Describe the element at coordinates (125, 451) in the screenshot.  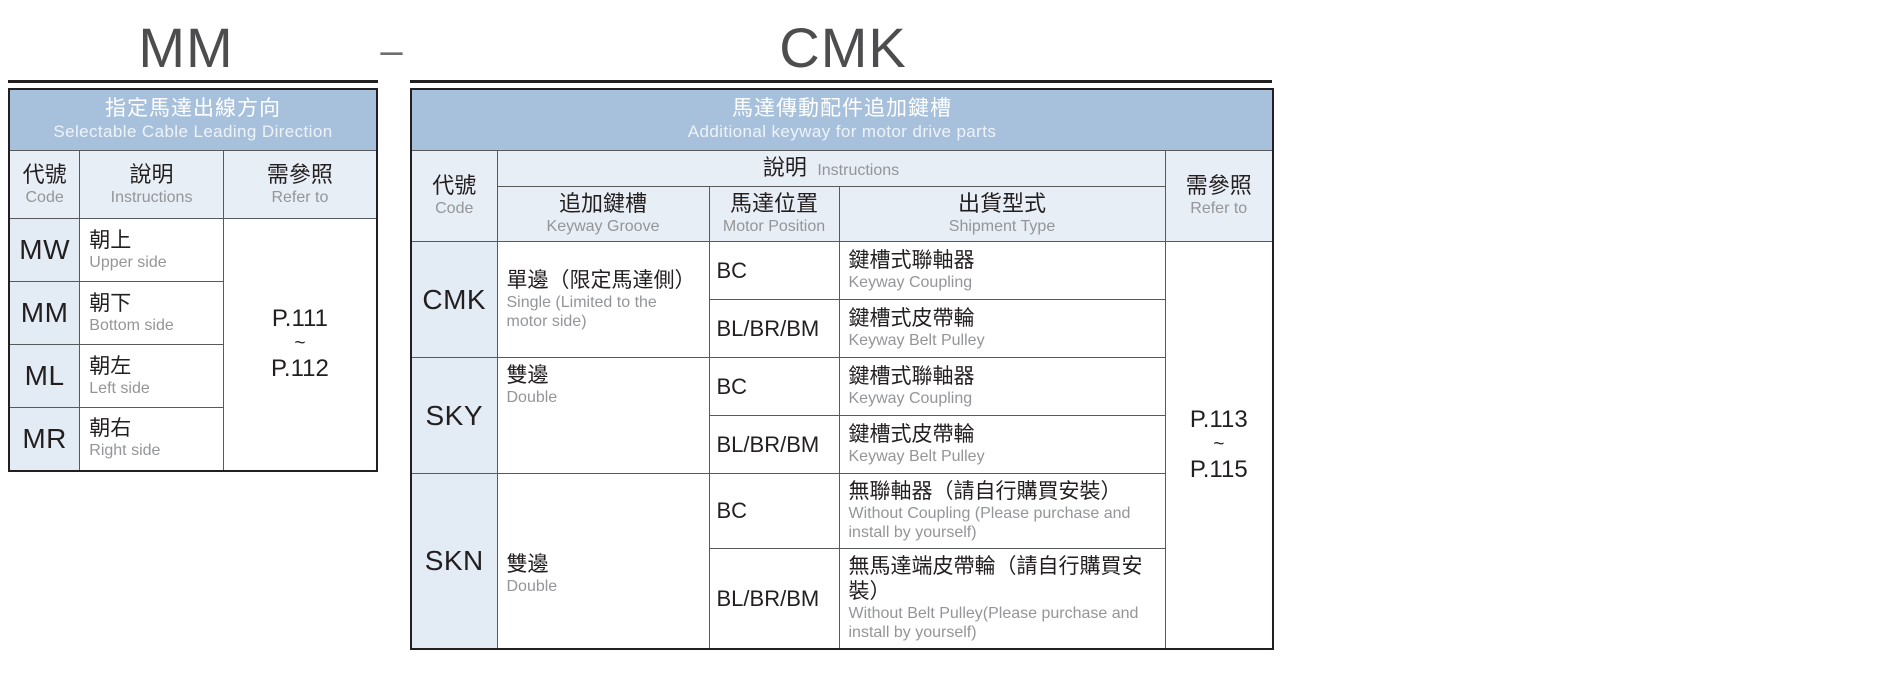
I see `left-row-desc-mr-en: Right side` at that location.